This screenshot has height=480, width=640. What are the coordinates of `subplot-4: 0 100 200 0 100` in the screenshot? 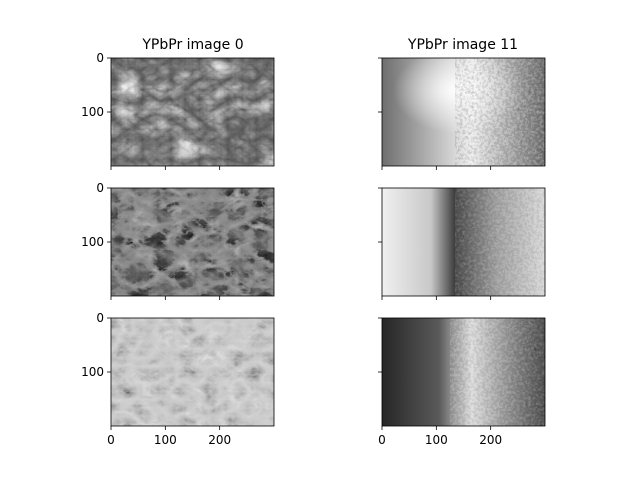 It's located at (178, 379).